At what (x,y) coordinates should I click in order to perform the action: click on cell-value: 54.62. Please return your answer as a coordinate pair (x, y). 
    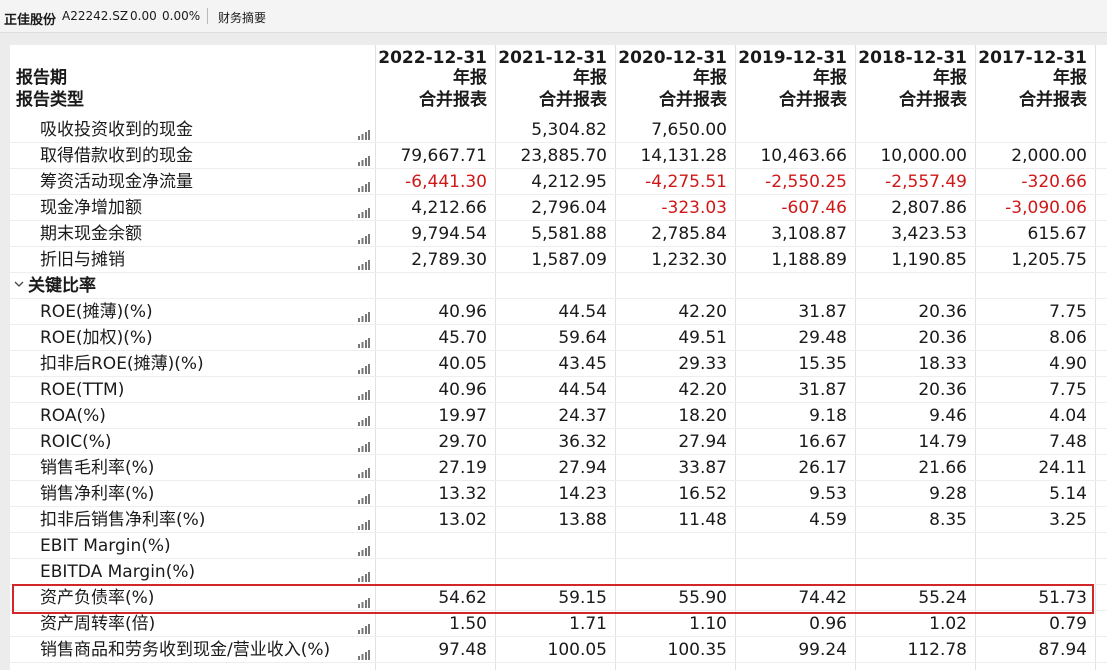
    Looking at the image, I should click on (462, 598).